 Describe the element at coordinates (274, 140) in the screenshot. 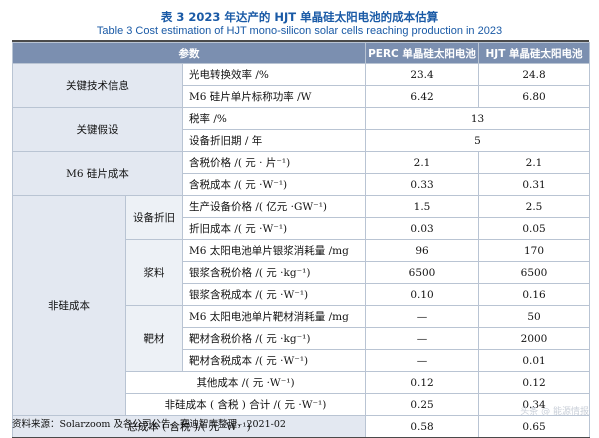

I see `row-label: 设备折旧期 / 年` at that location.